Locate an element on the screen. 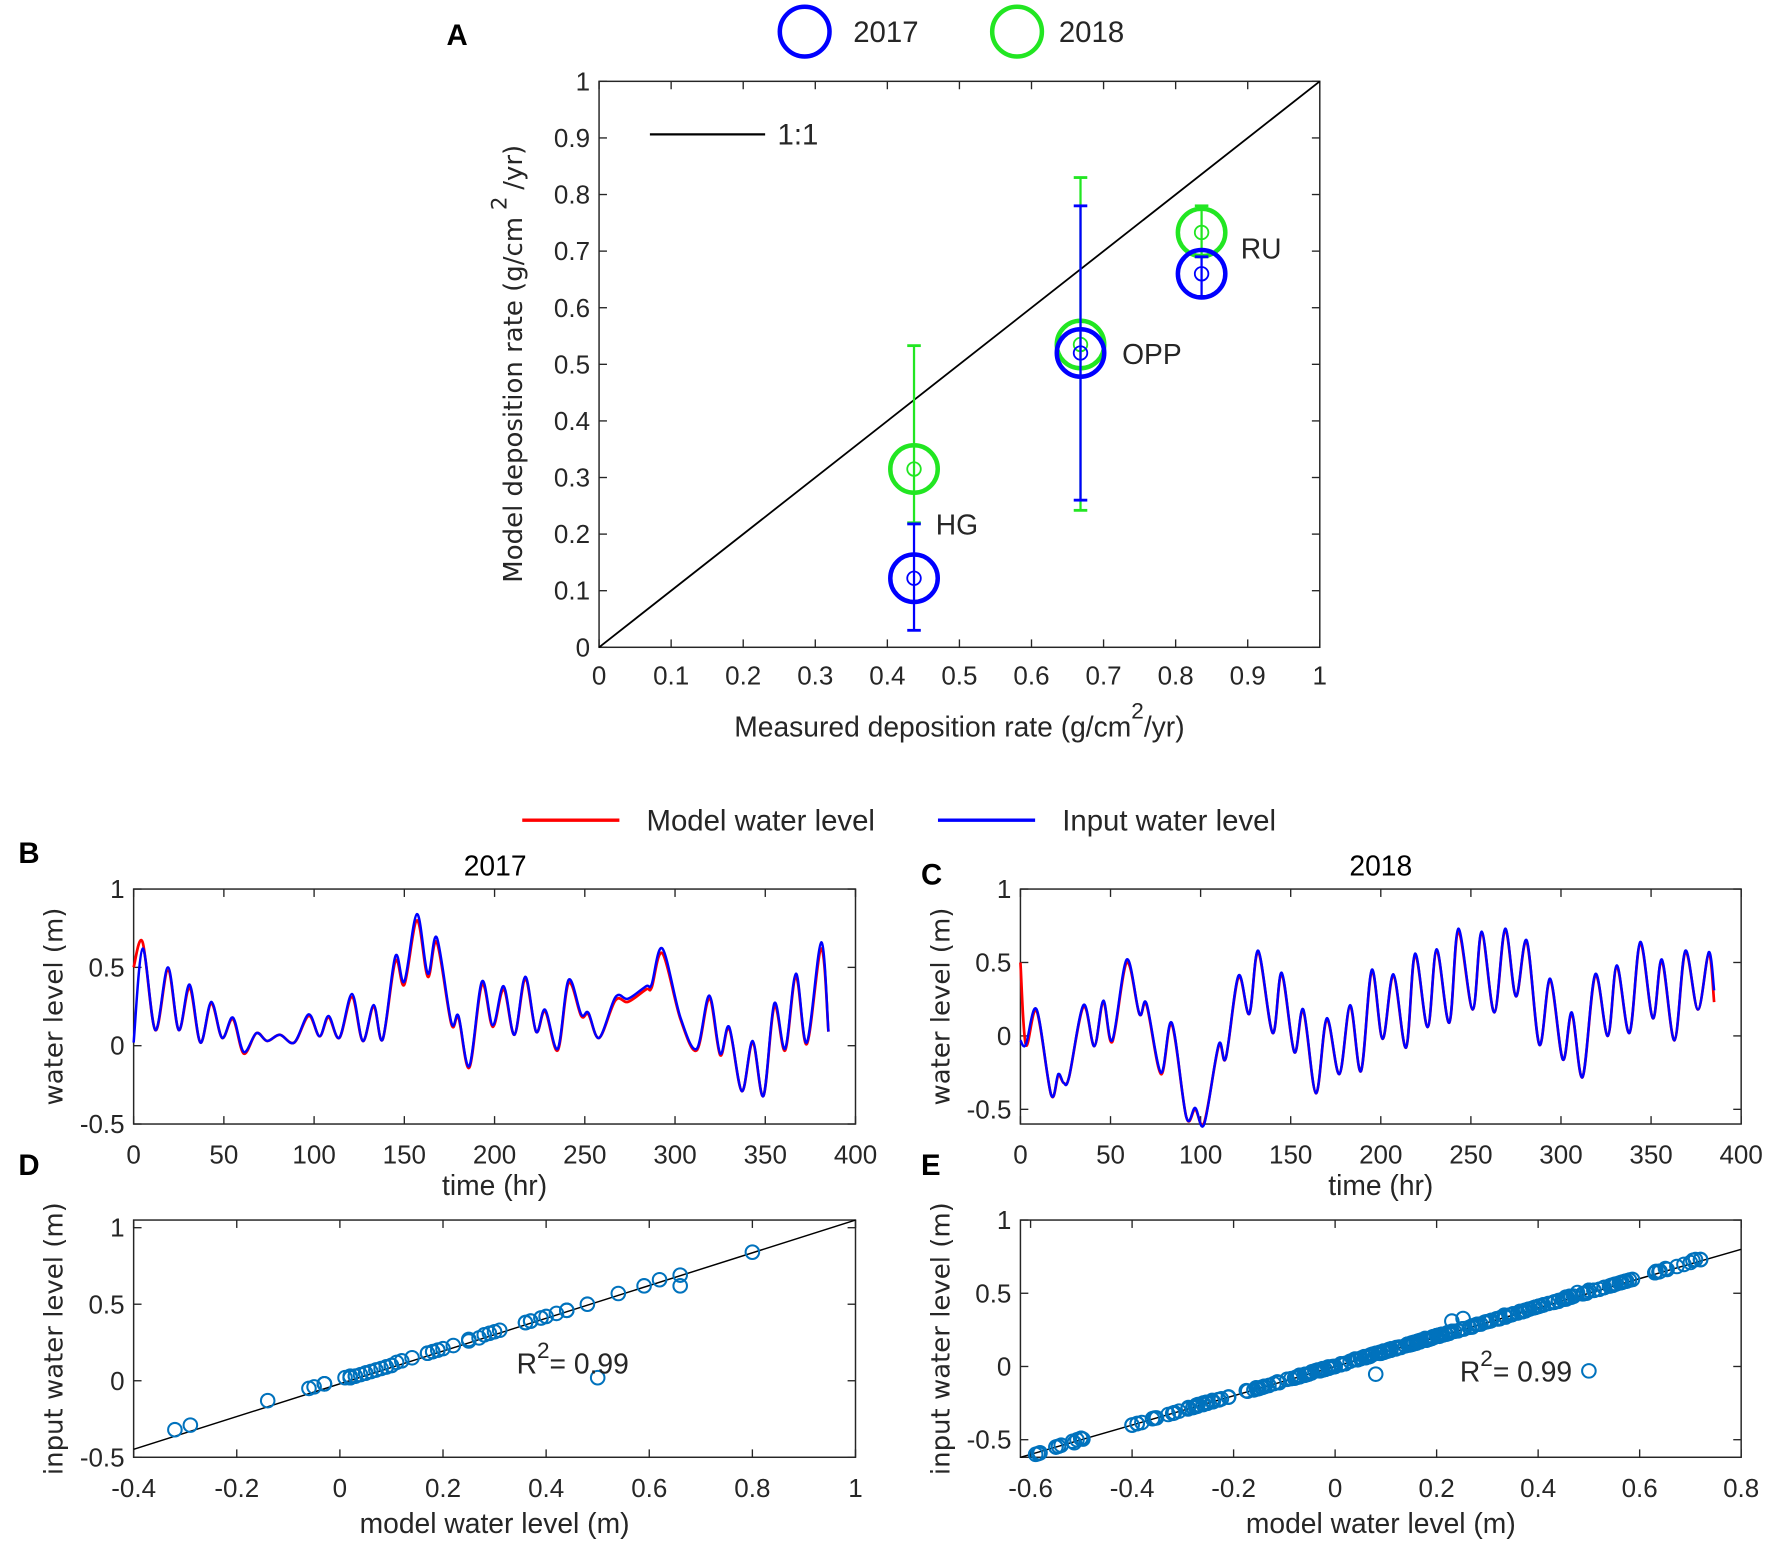 The height and width of the screenshot is (1542, 1772). y-tick-label: 0.4 is located at coordinates (572, 421).